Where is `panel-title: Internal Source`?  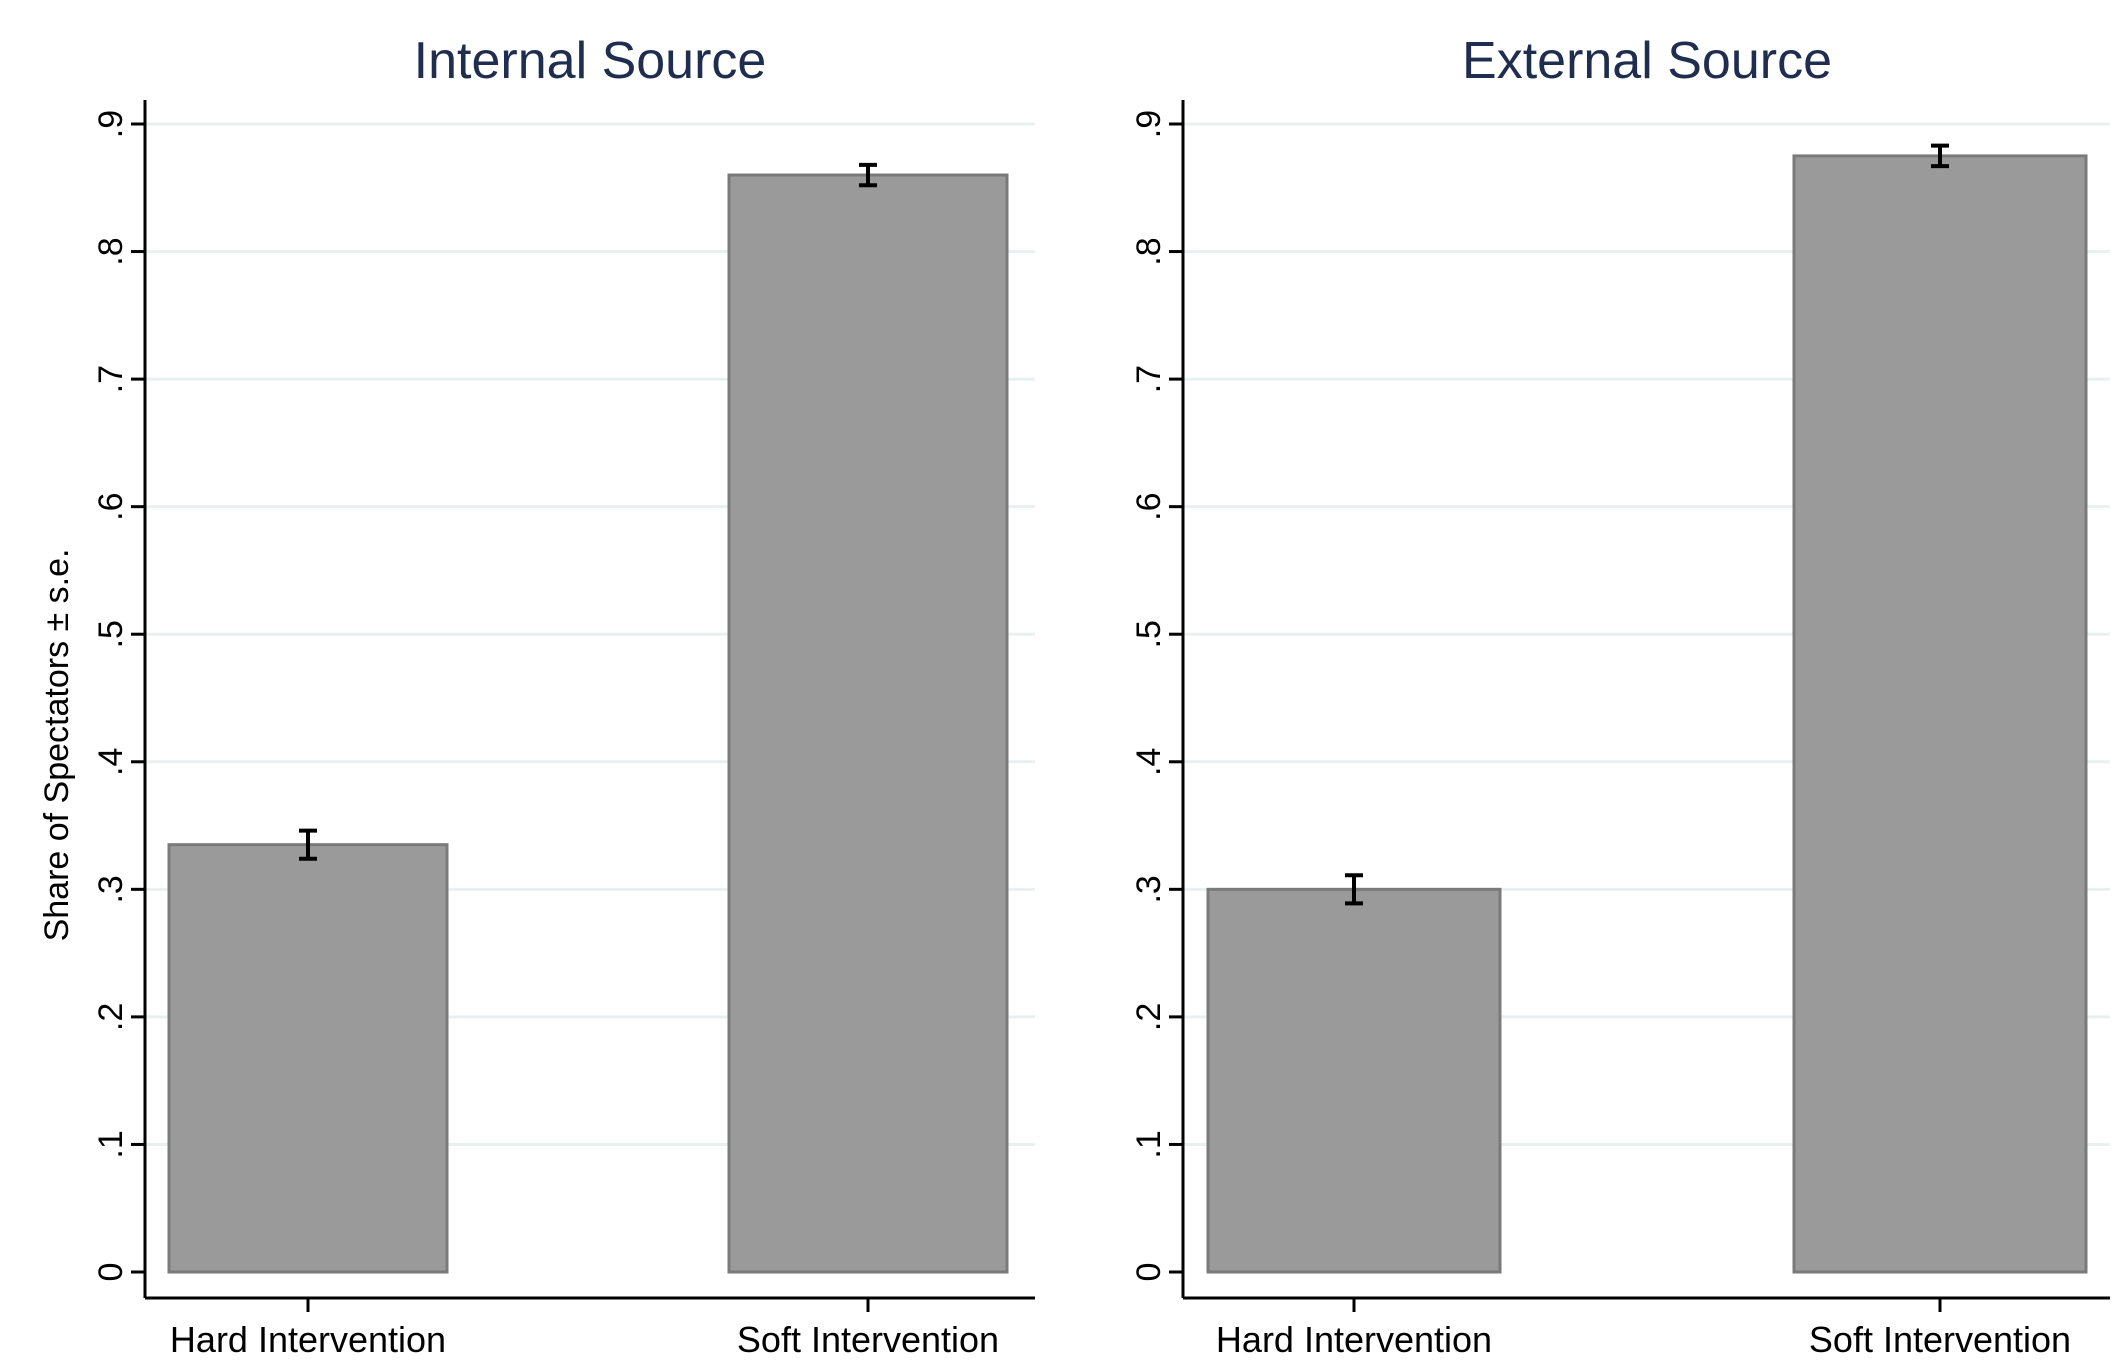 panel-title: Internal Source is located at coordinates (590, 61).